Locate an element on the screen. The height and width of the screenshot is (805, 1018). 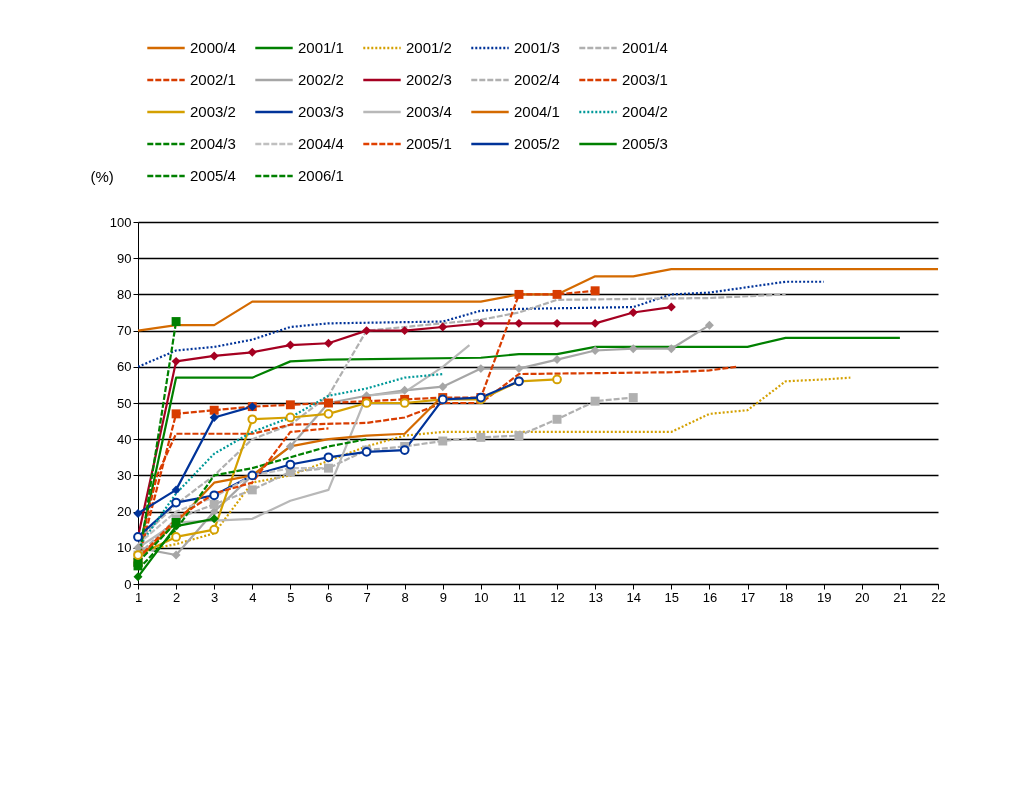
x-tick-label: 4 is located at coordinates (253, 597).